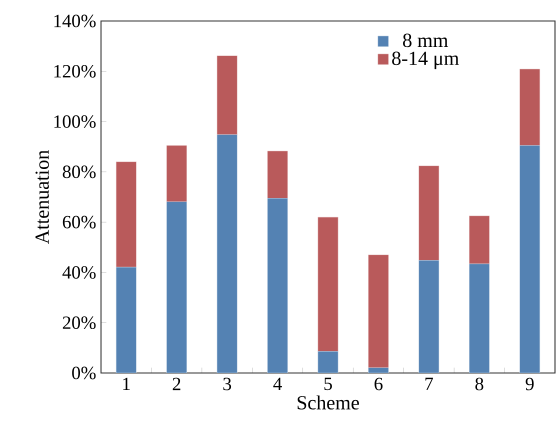 The height and width of the screenshot is (439, 556). What do you see at coordinates (75, 21) in the screenshot?
I see `y-tick-label: 140%` at bounding box center [75, 21].